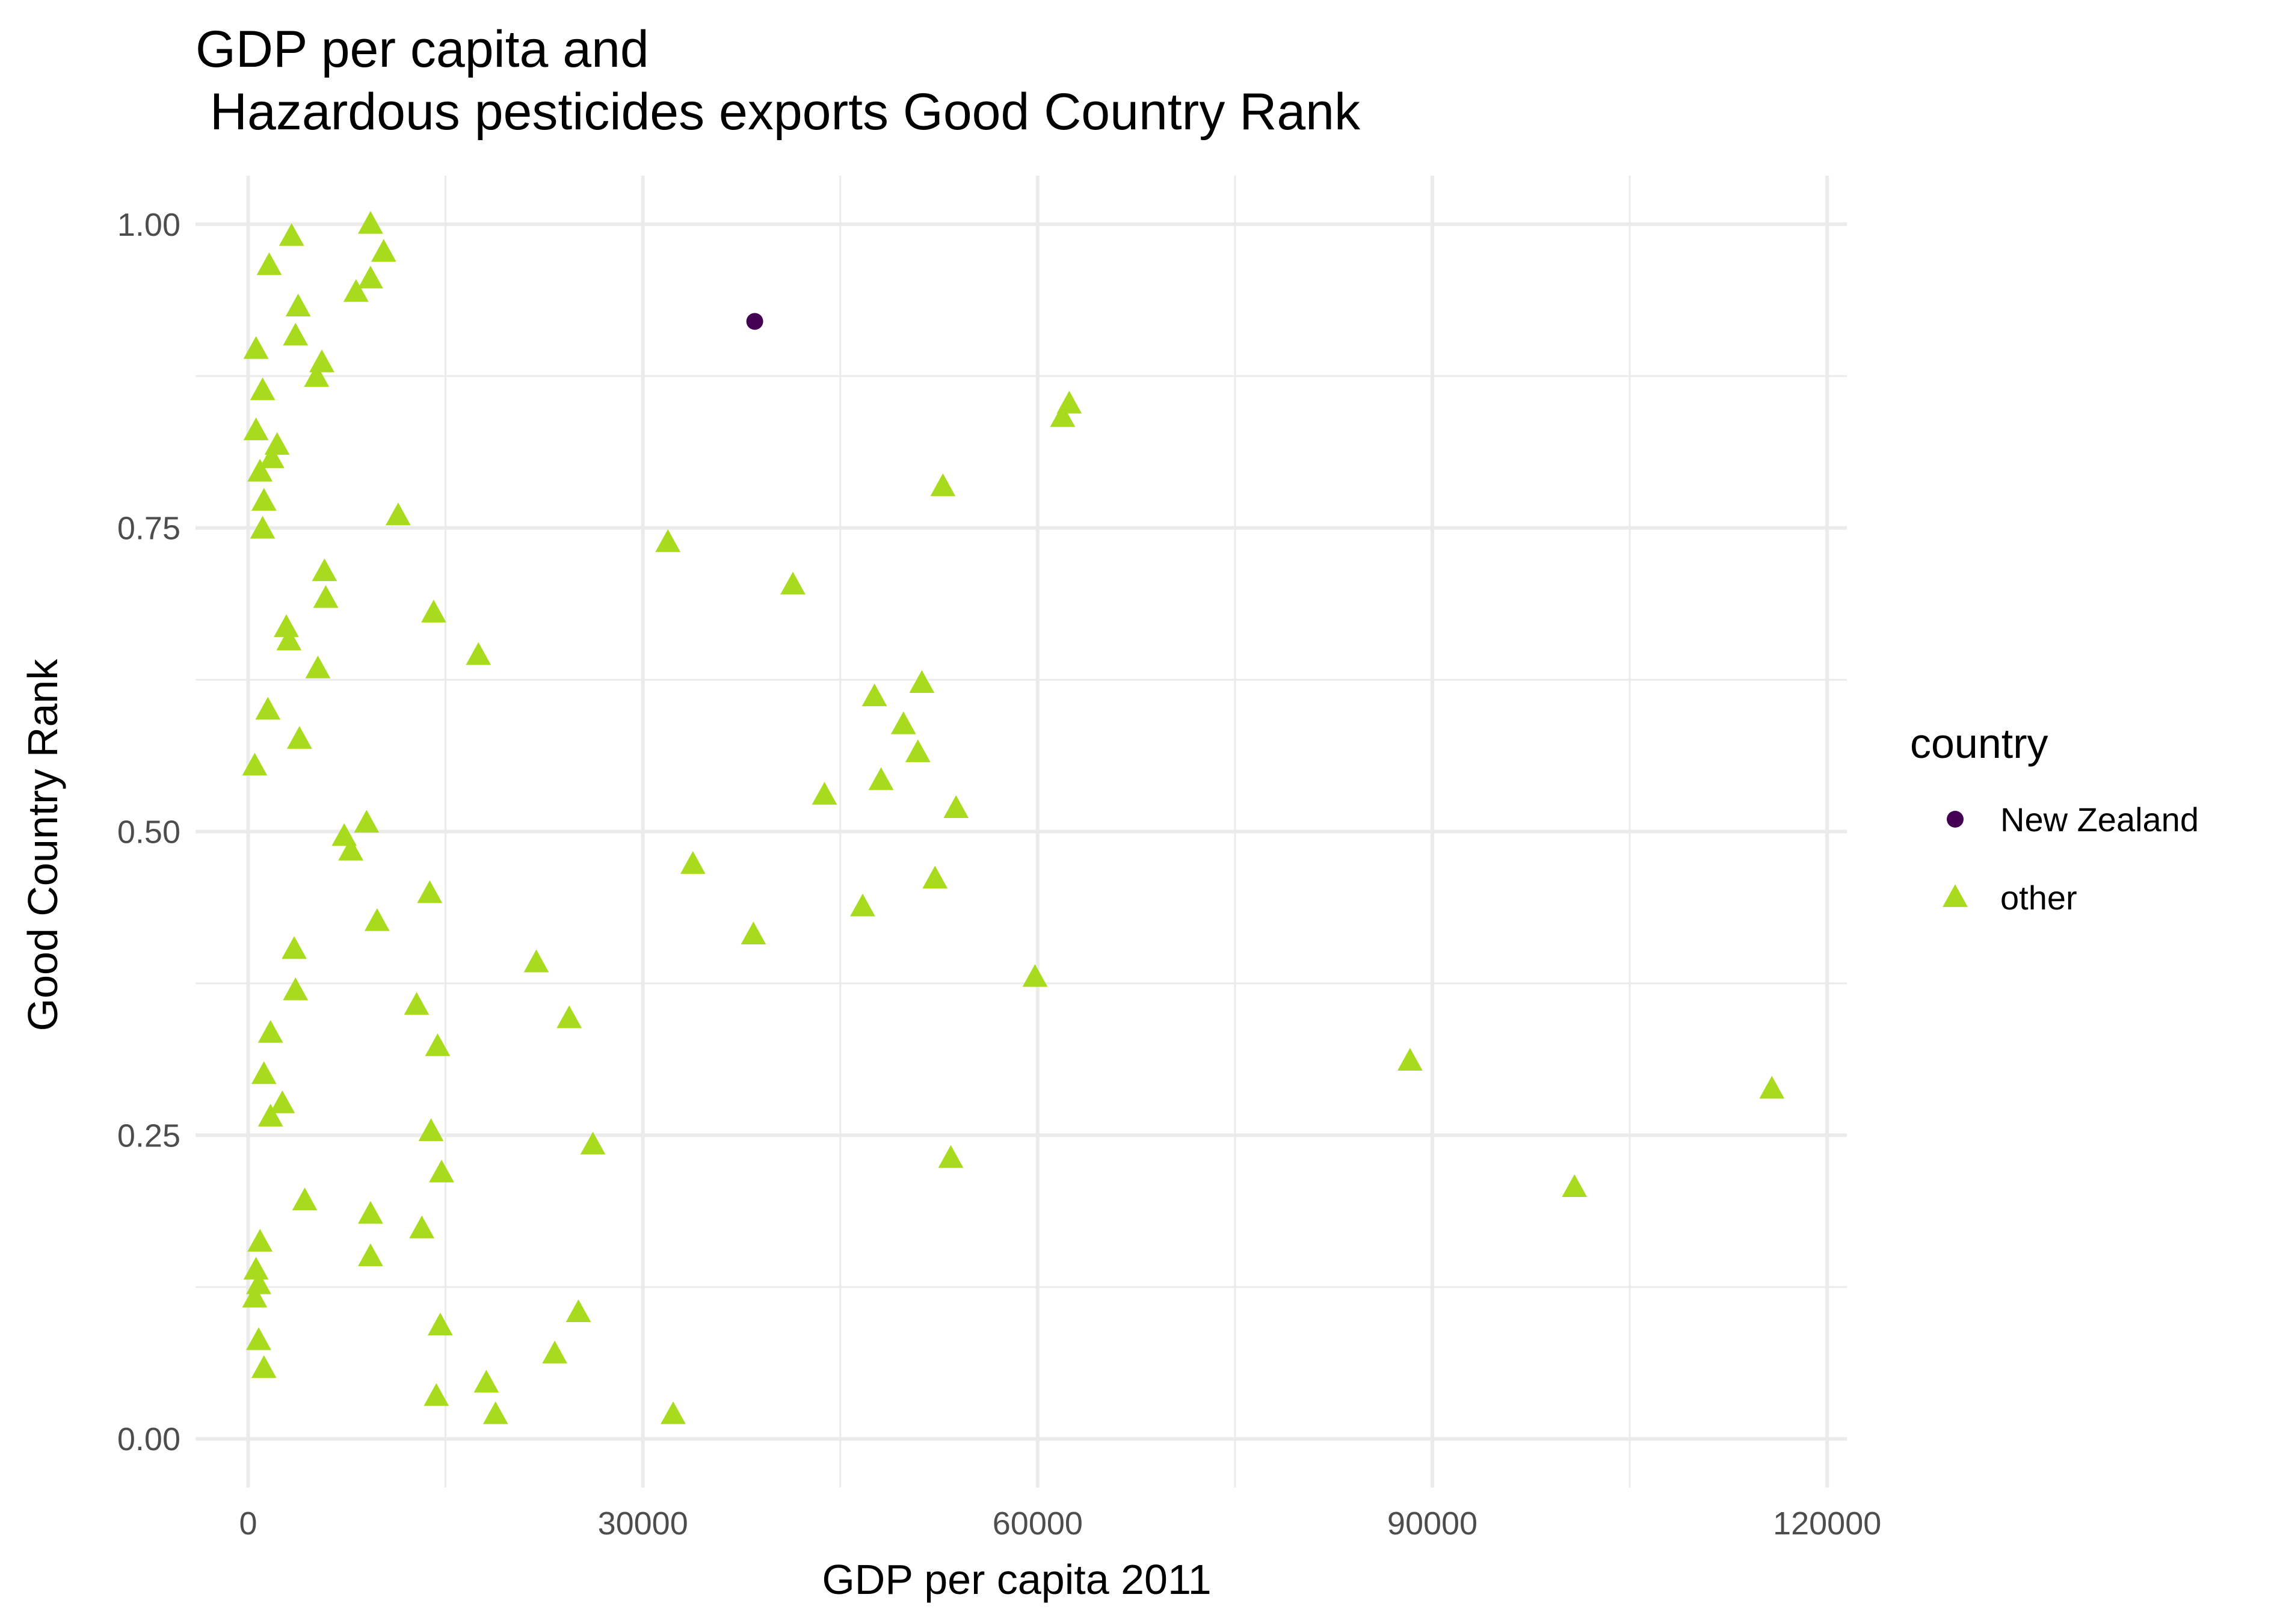 The image size is (2274, 1624). Describe the element at coordinates (148, 225) in the screenshot. I see `y-tick-label: 1.00` at that location.